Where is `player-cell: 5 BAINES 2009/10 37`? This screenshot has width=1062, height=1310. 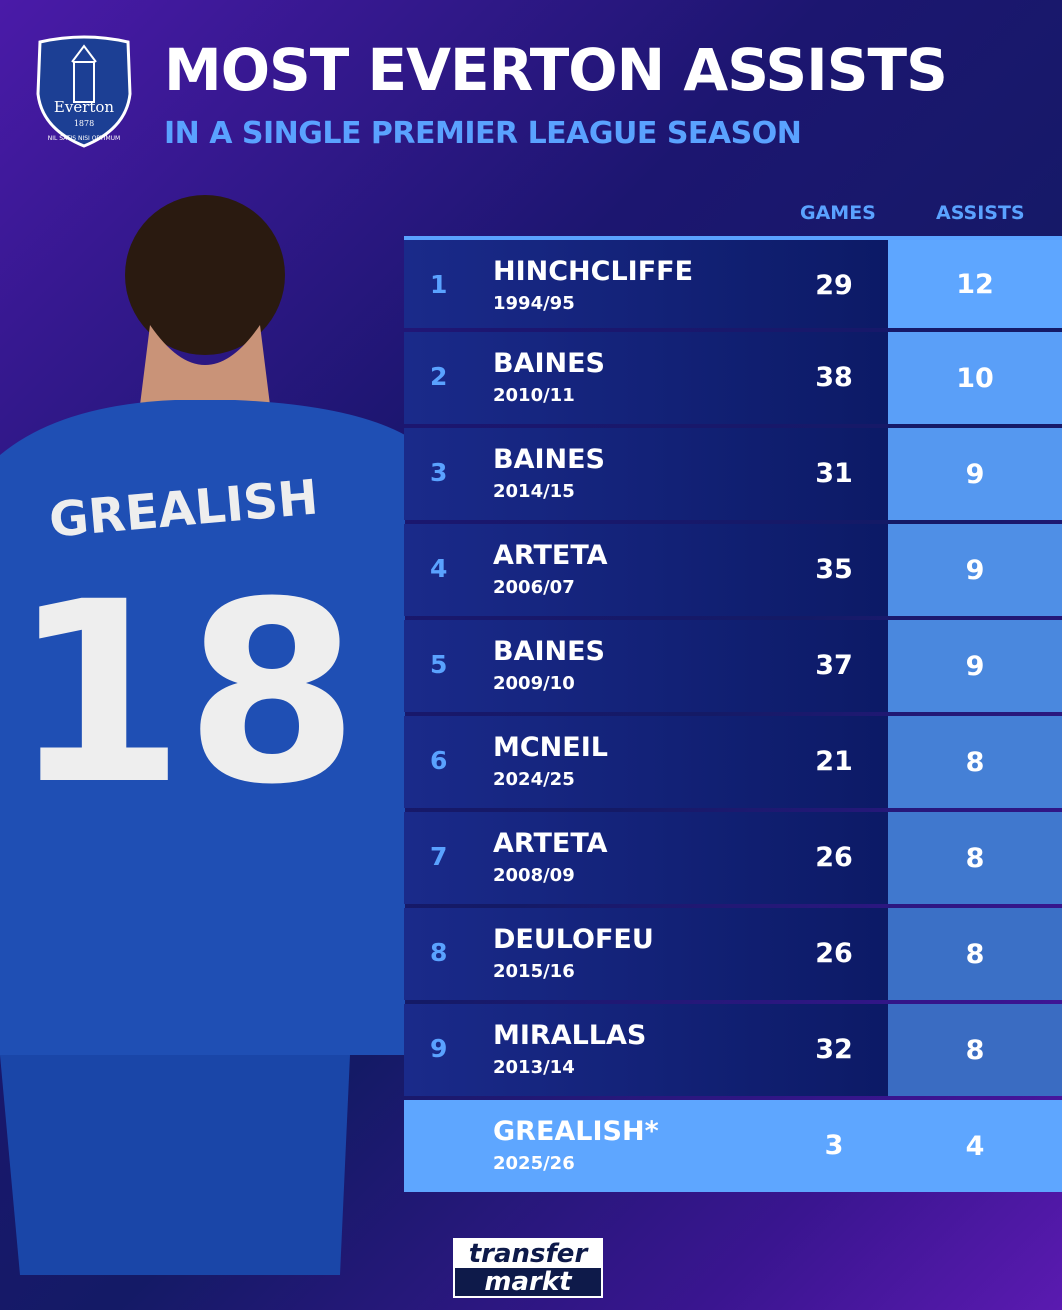
player-cell: 5 BAINES 2009/10 37 is located at coordinates (646, 666).